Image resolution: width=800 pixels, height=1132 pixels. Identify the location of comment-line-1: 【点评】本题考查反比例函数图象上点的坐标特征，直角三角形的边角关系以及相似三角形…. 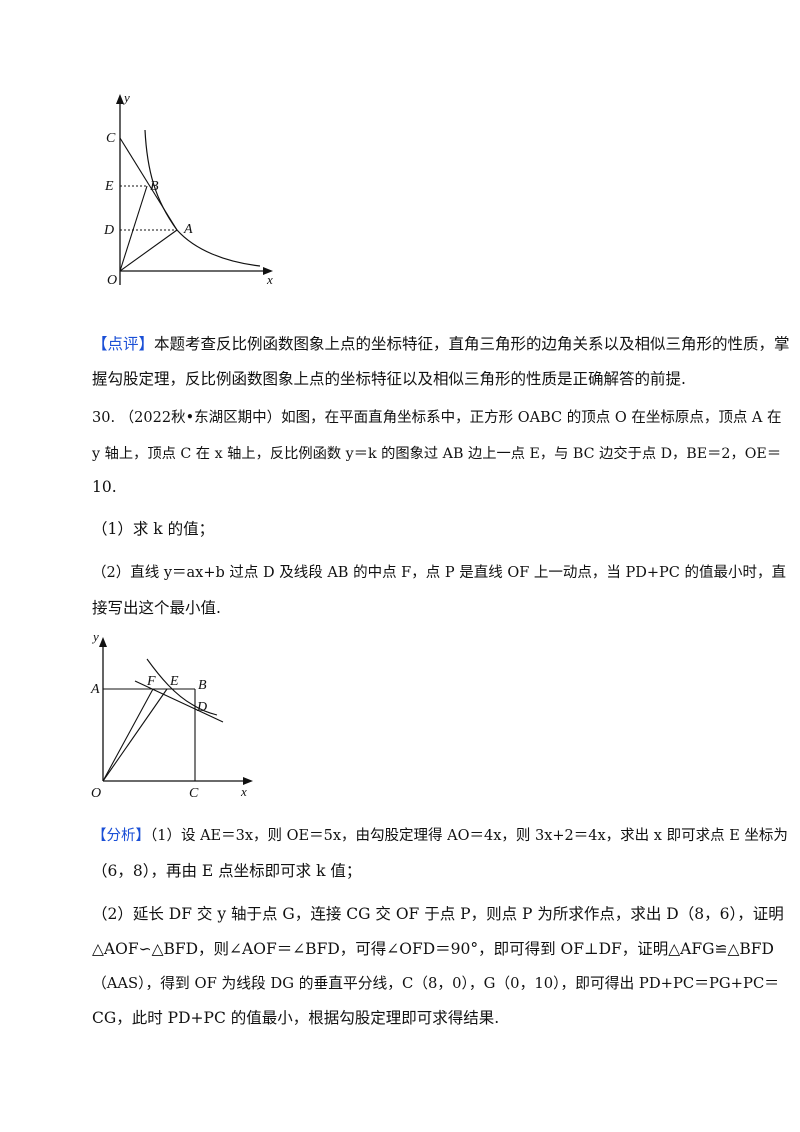
(441, 343).